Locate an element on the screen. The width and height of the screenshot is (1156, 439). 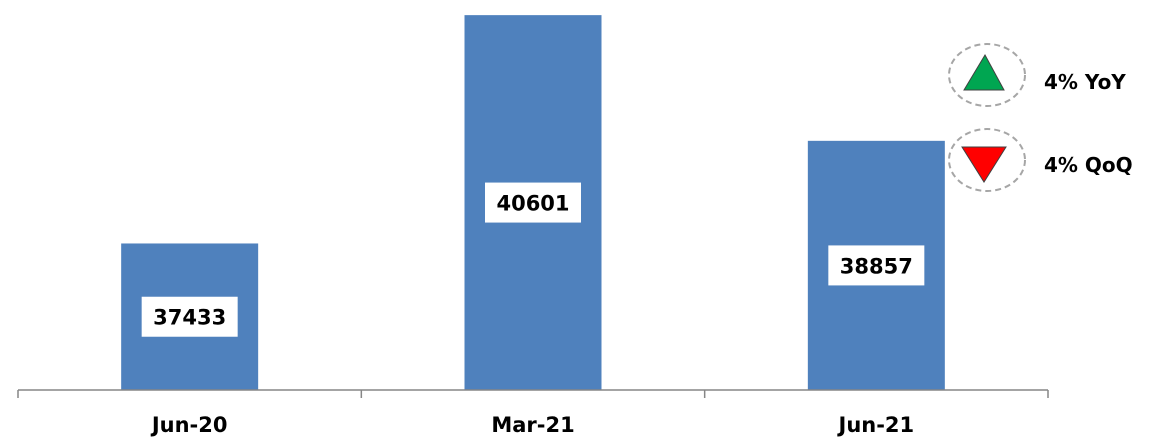
data-label: 40601 is located at coordinates (532, 204).